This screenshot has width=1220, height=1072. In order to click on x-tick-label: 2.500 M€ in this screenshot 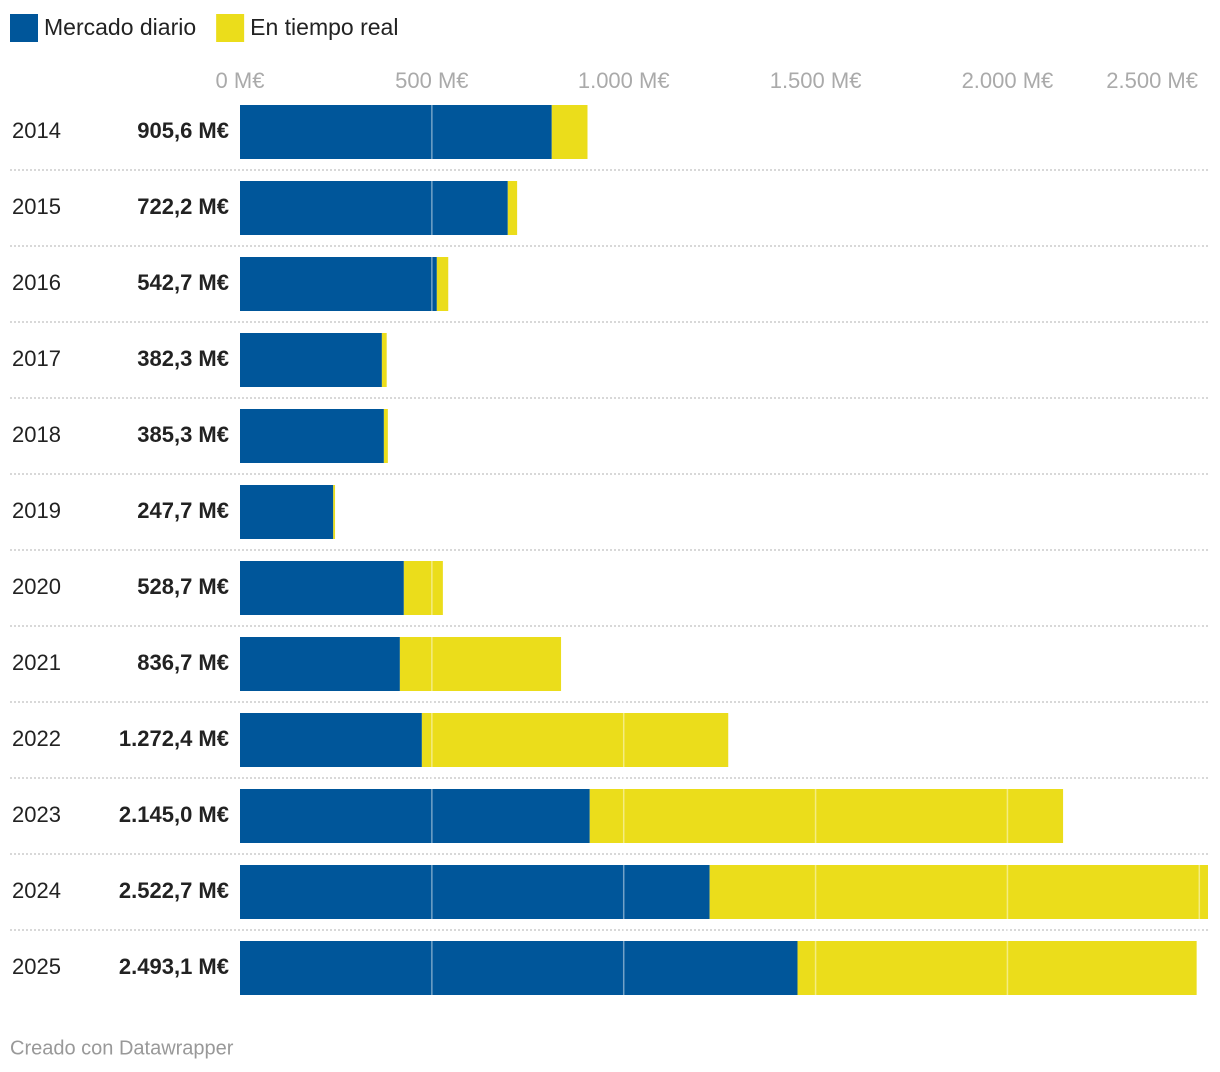, I will do `click(1152, 80)`.